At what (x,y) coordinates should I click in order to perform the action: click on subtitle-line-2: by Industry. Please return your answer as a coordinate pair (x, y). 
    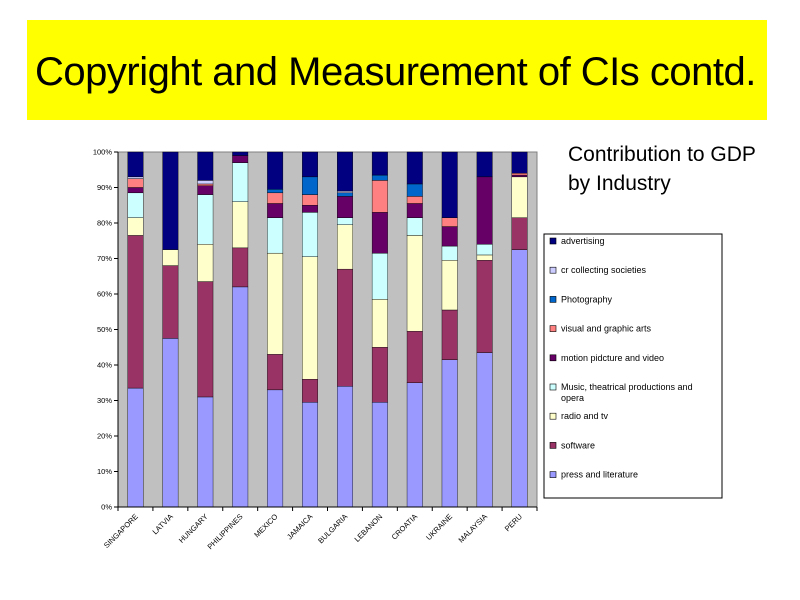
    Looking at the image, I should click on (619, 183).